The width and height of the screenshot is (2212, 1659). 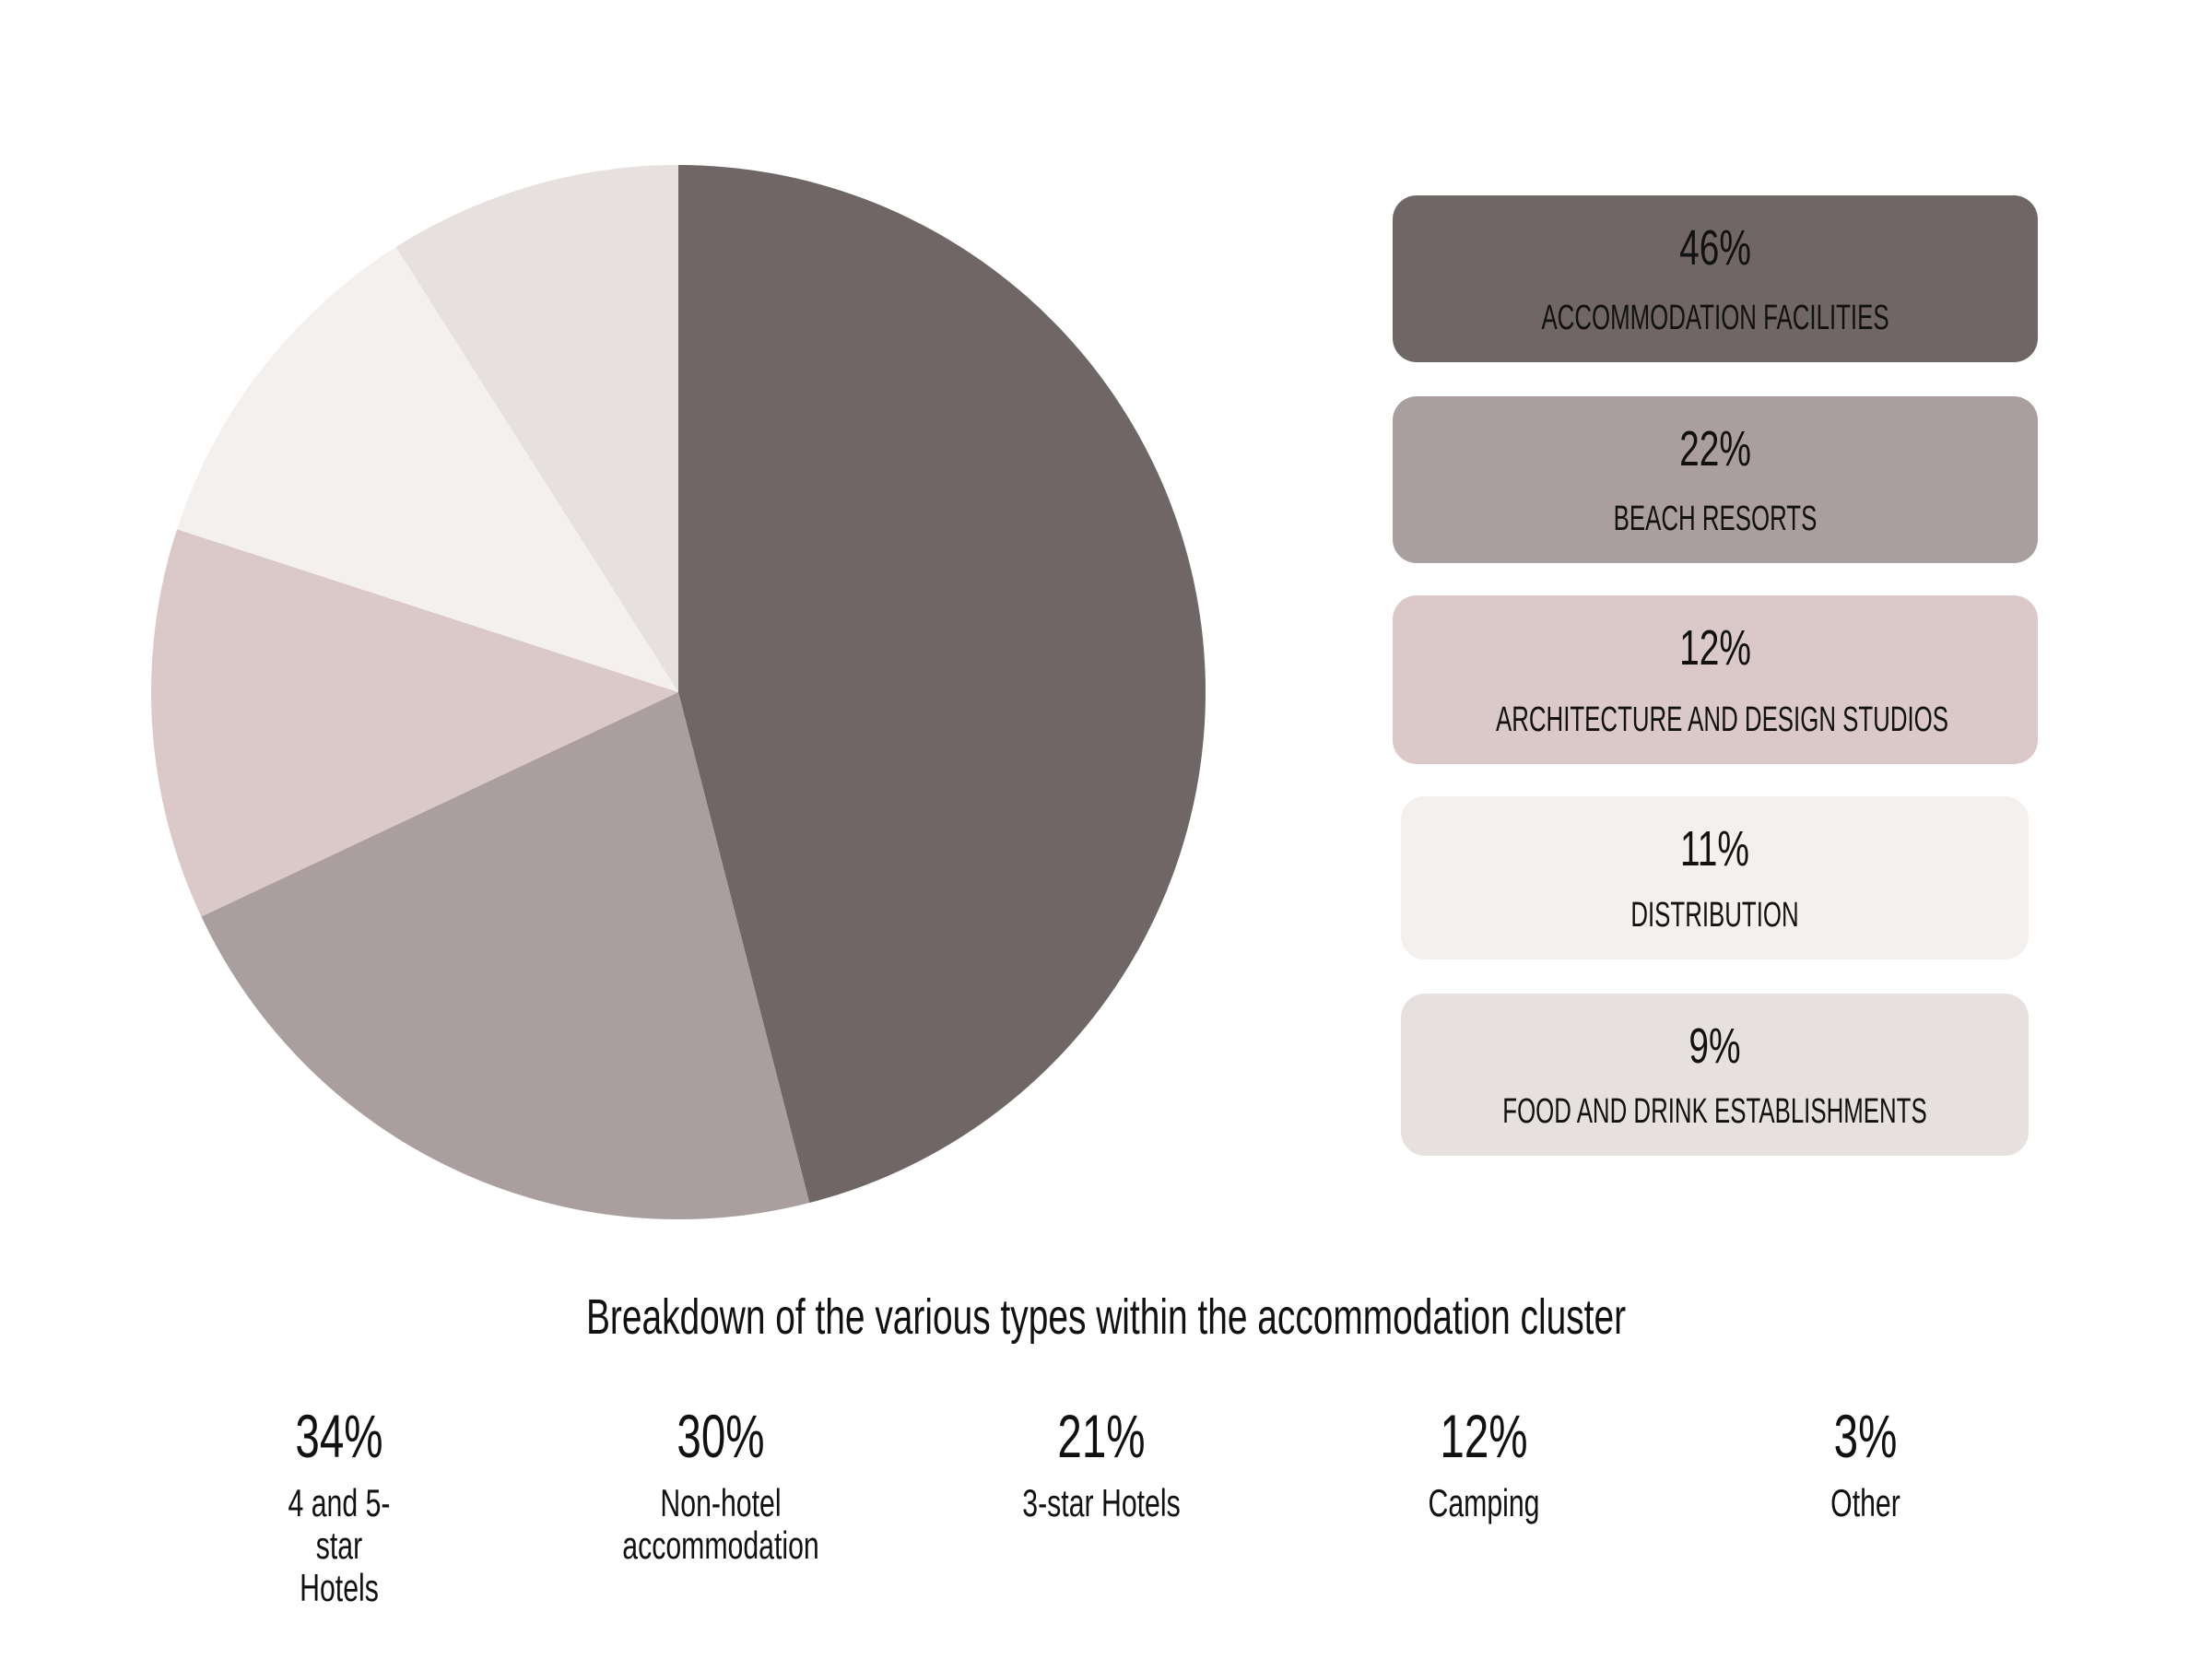 I want to click on breakdown-stat: 12% Camping, so click(x=1483, y=1462).